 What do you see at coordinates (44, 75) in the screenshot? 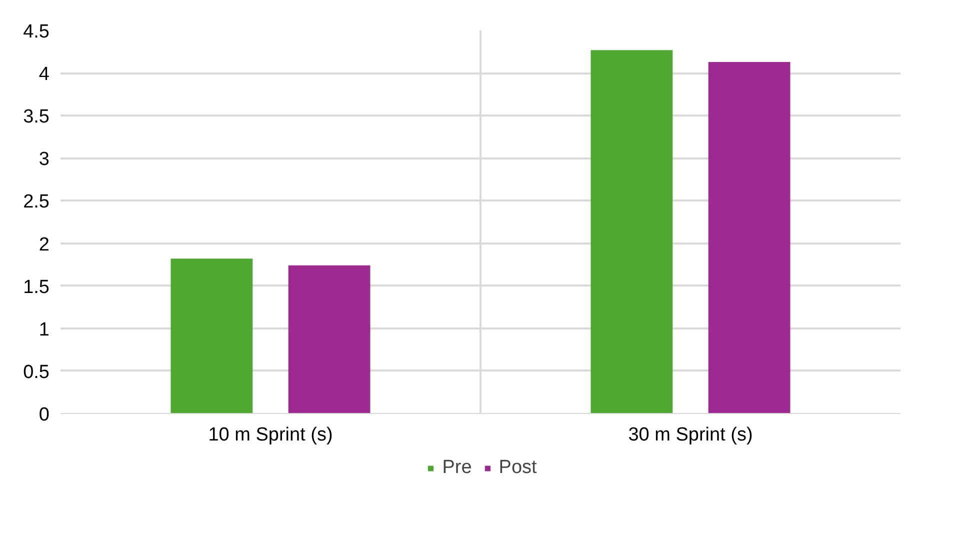
I see `y-tick-label: 4` at bounding box center [44, 75].